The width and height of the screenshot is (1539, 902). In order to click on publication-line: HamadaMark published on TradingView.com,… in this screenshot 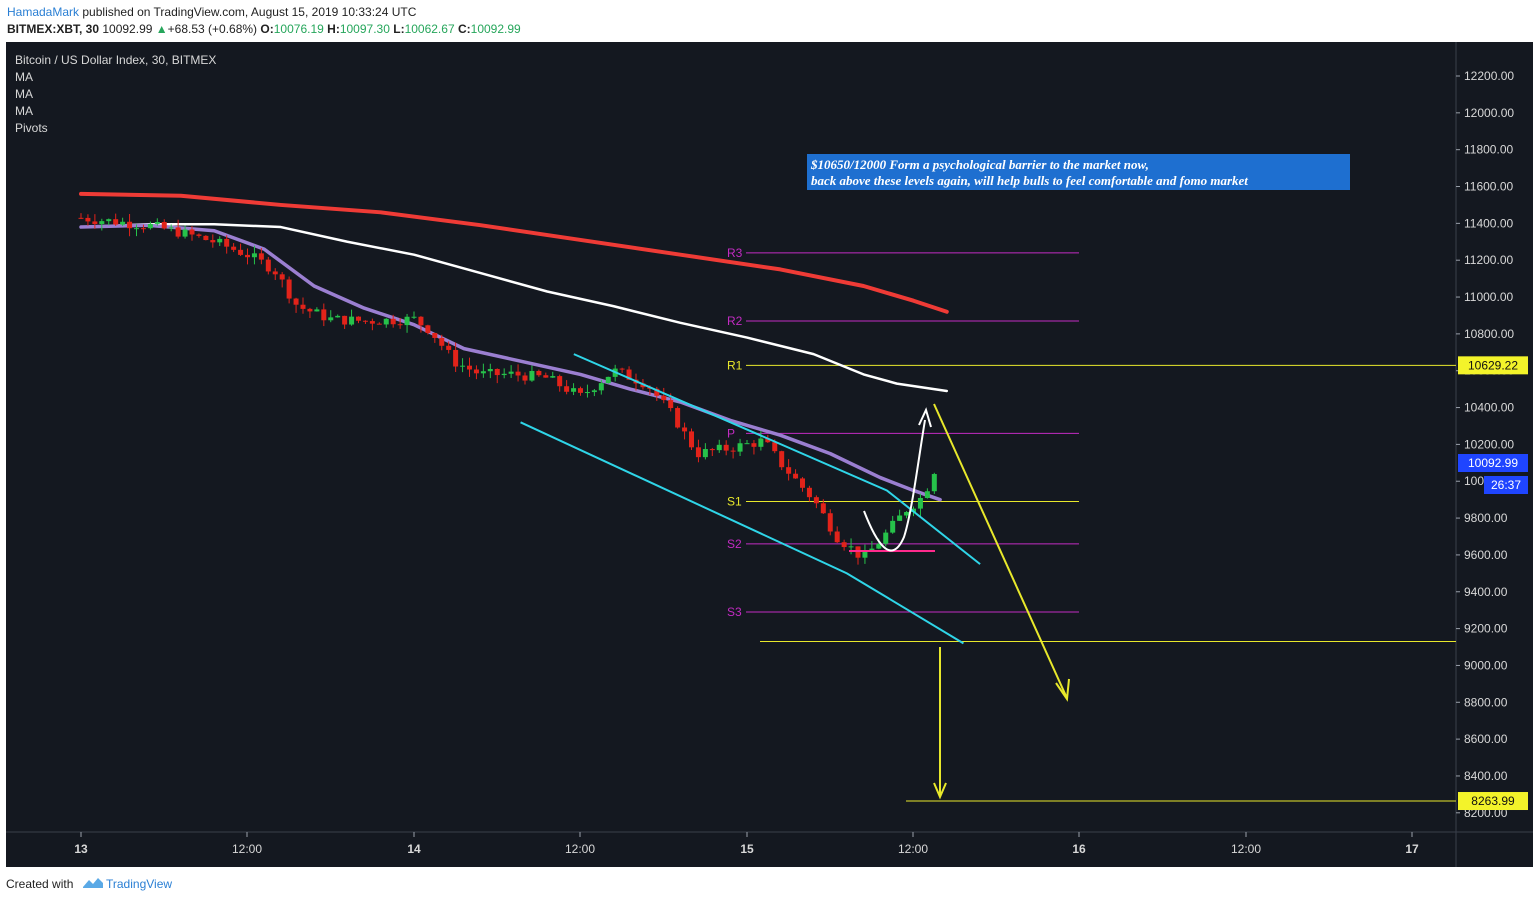, I will do `click(211, 12)`.